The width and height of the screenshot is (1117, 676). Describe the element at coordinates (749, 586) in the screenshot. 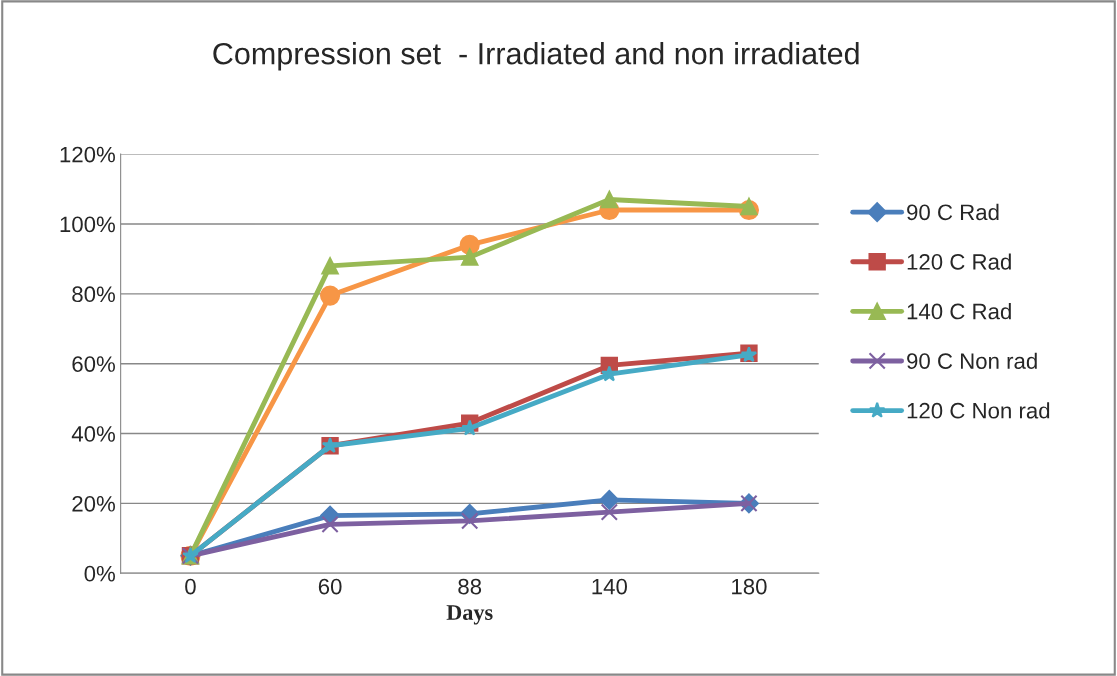

I see `x-tick-label: 180` at that location.